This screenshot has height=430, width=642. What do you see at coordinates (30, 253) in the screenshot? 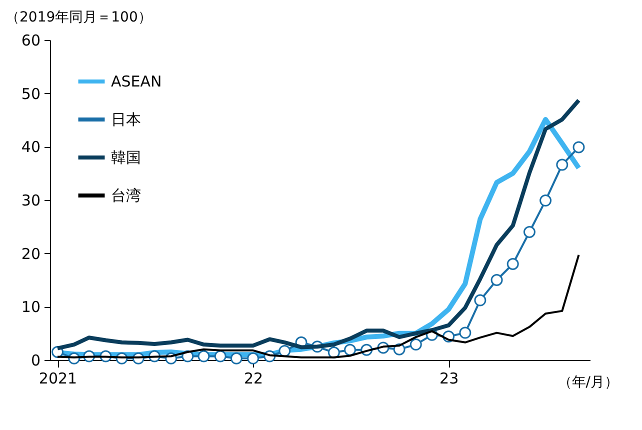
I see `y-tick-label: 20` at bounding box center [30, 253].